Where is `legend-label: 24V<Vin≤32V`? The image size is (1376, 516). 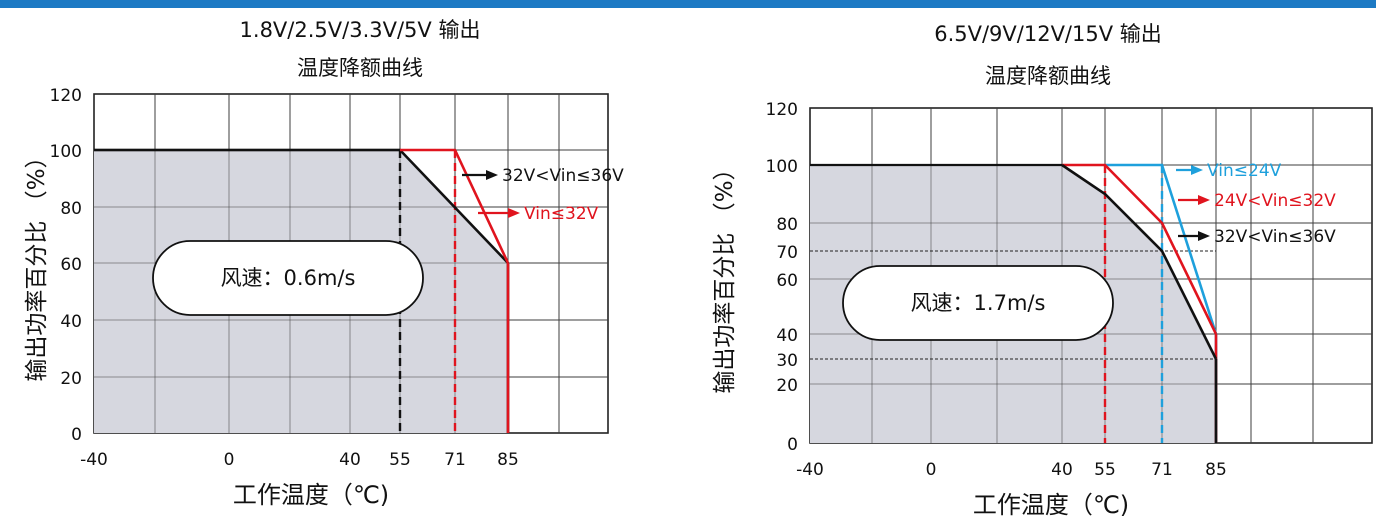
legend-label: 24V<Vin≤32V is located at coordinates (1275, 201).